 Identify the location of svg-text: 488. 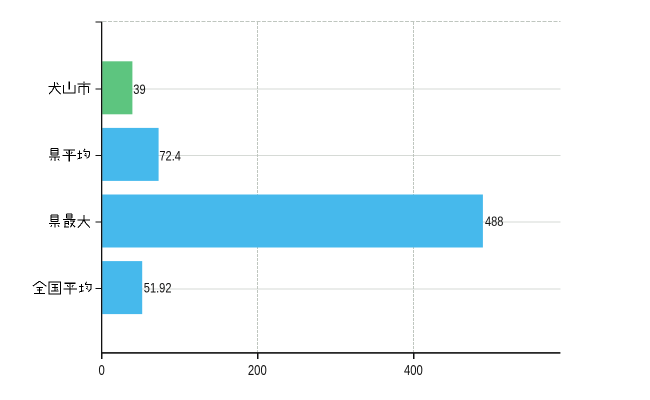
(494, 221).